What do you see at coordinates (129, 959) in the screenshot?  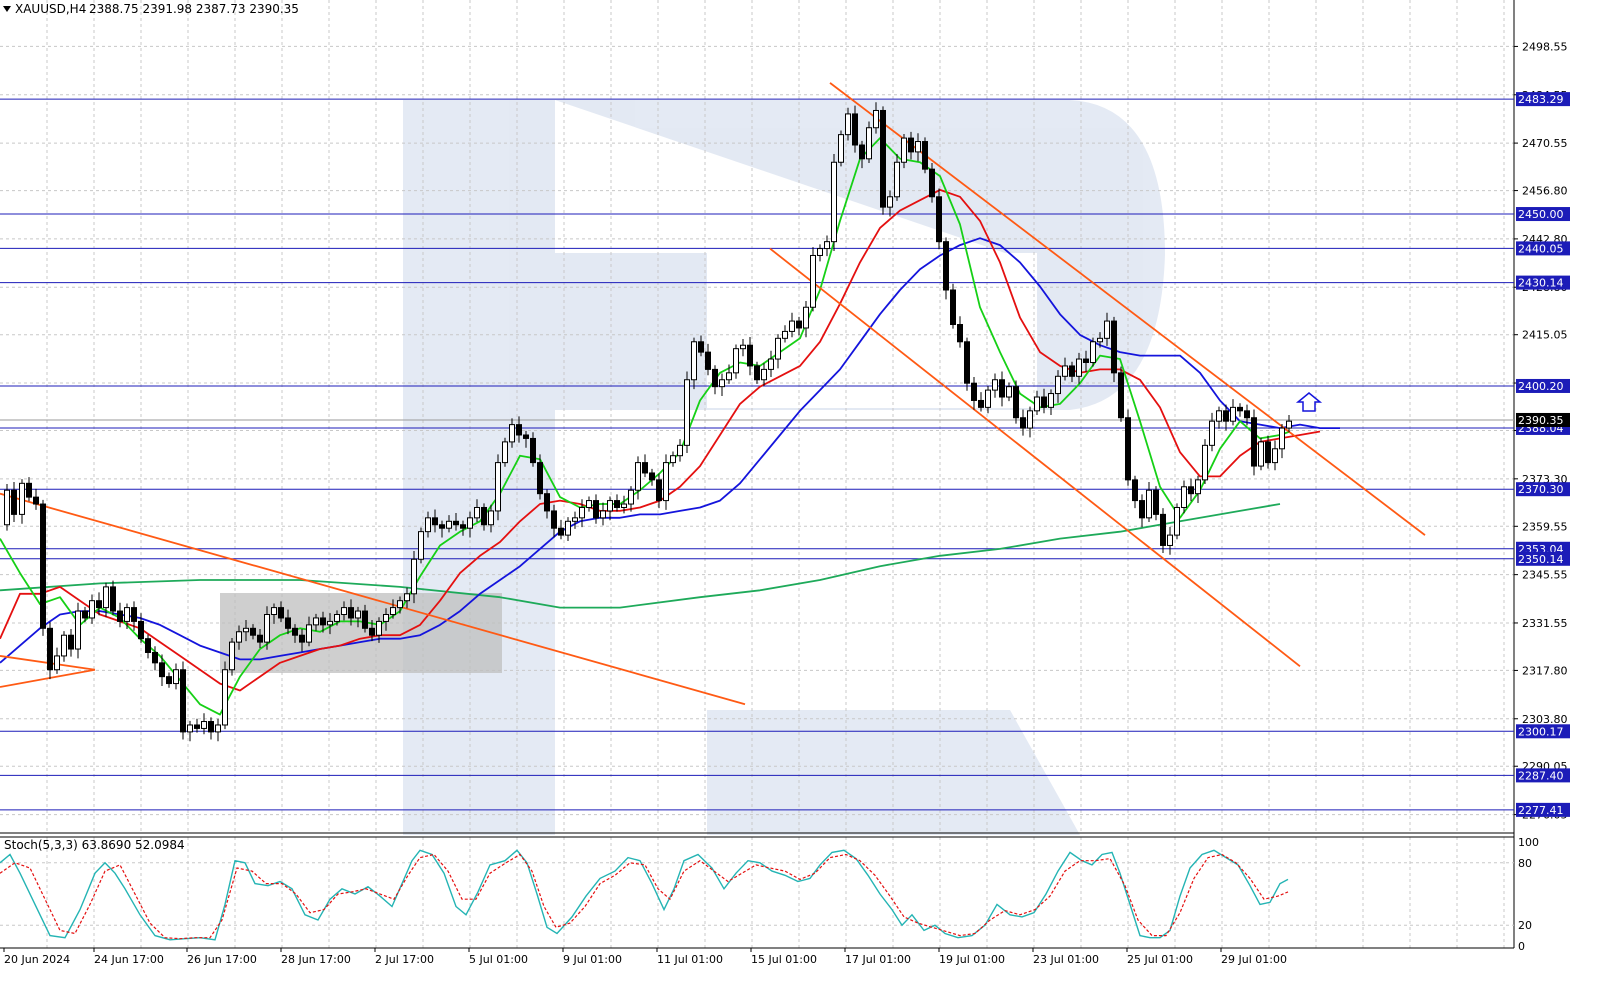 I see `time-tick-label: 24 Jun 17:00` at bounding box center [129, 959].